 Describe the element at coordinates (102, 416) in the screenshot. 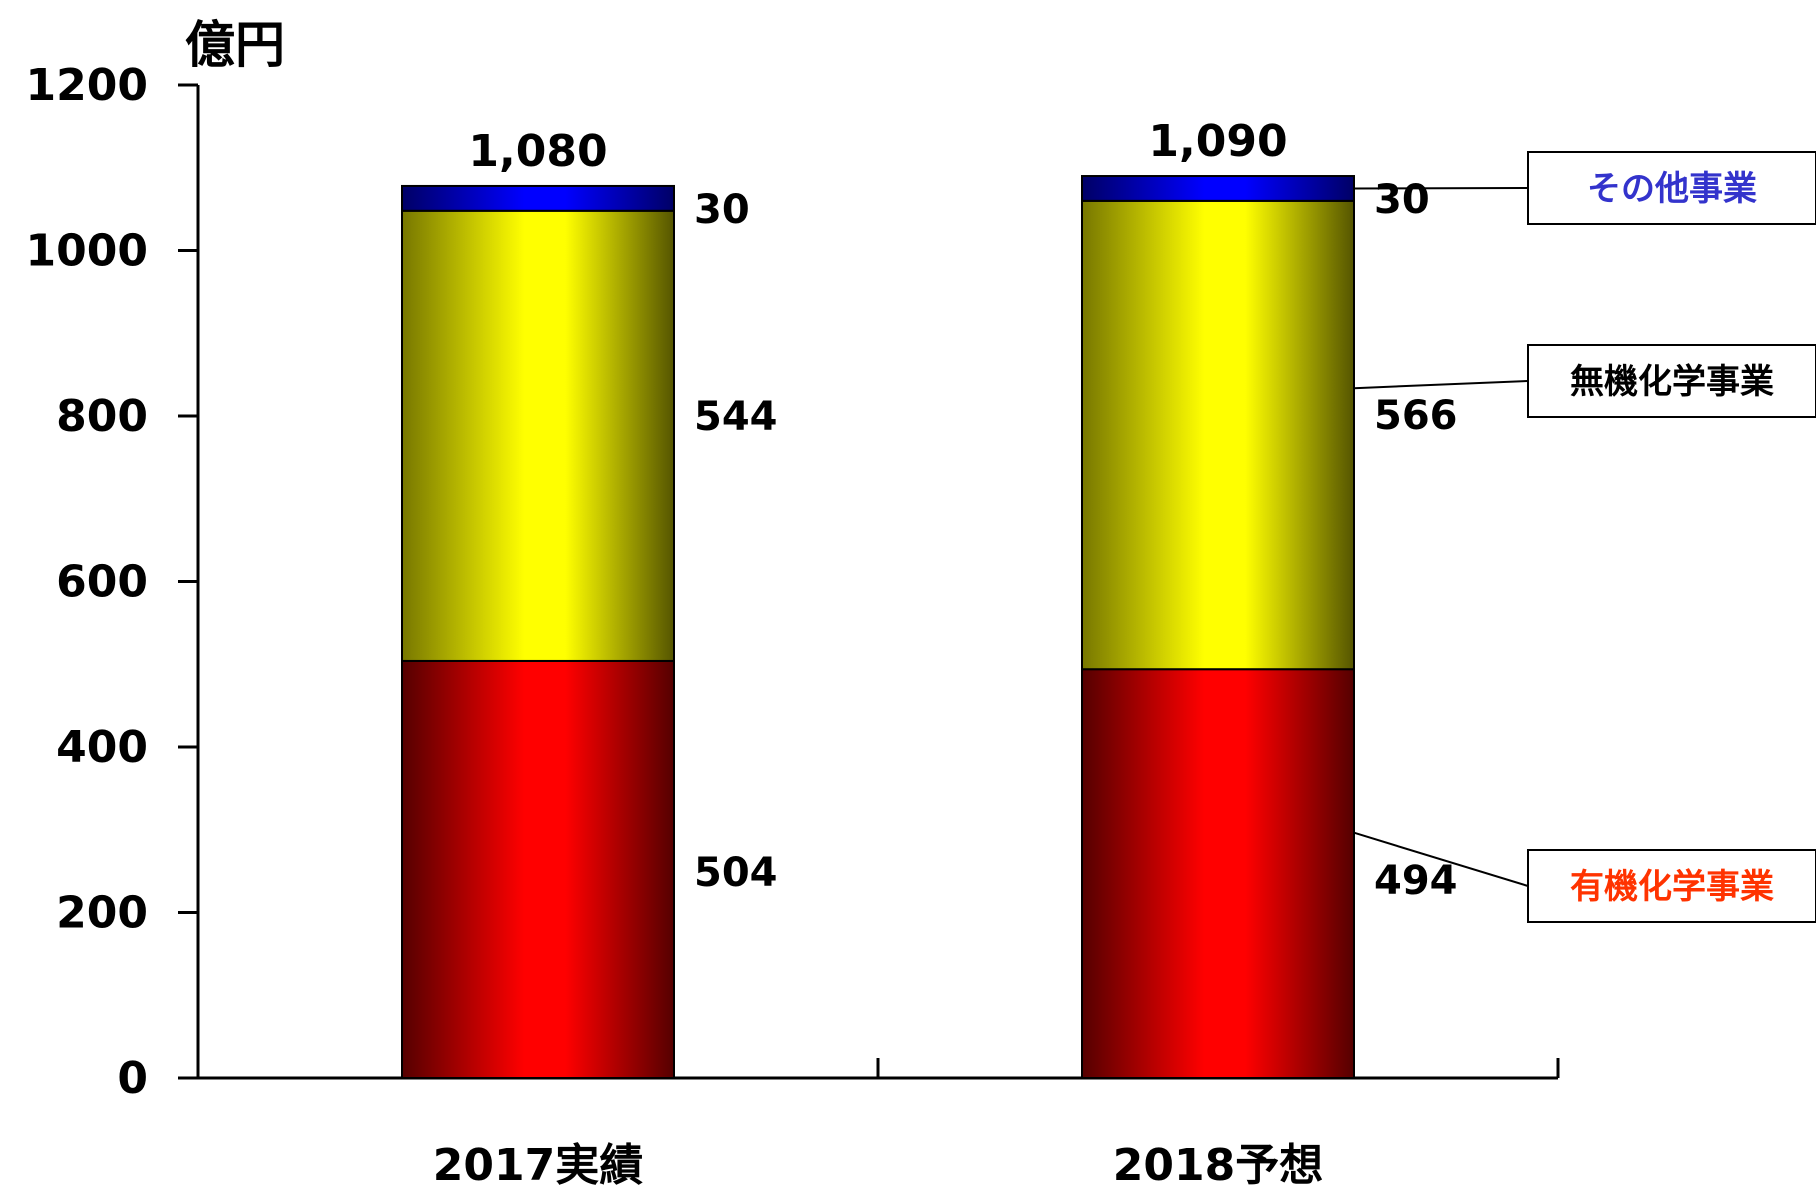

I see `y-tick-label: 800` at that location.